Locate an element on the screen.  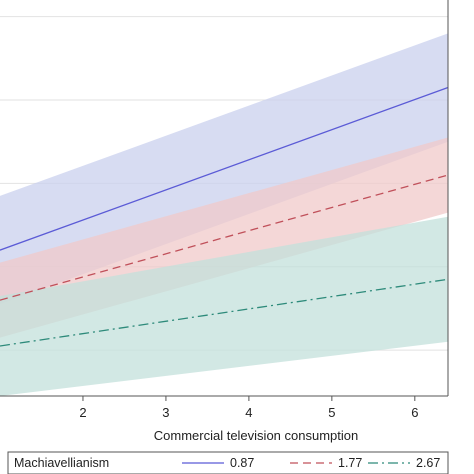
x-tick-label: 4 is located at coordinates (248, 412).